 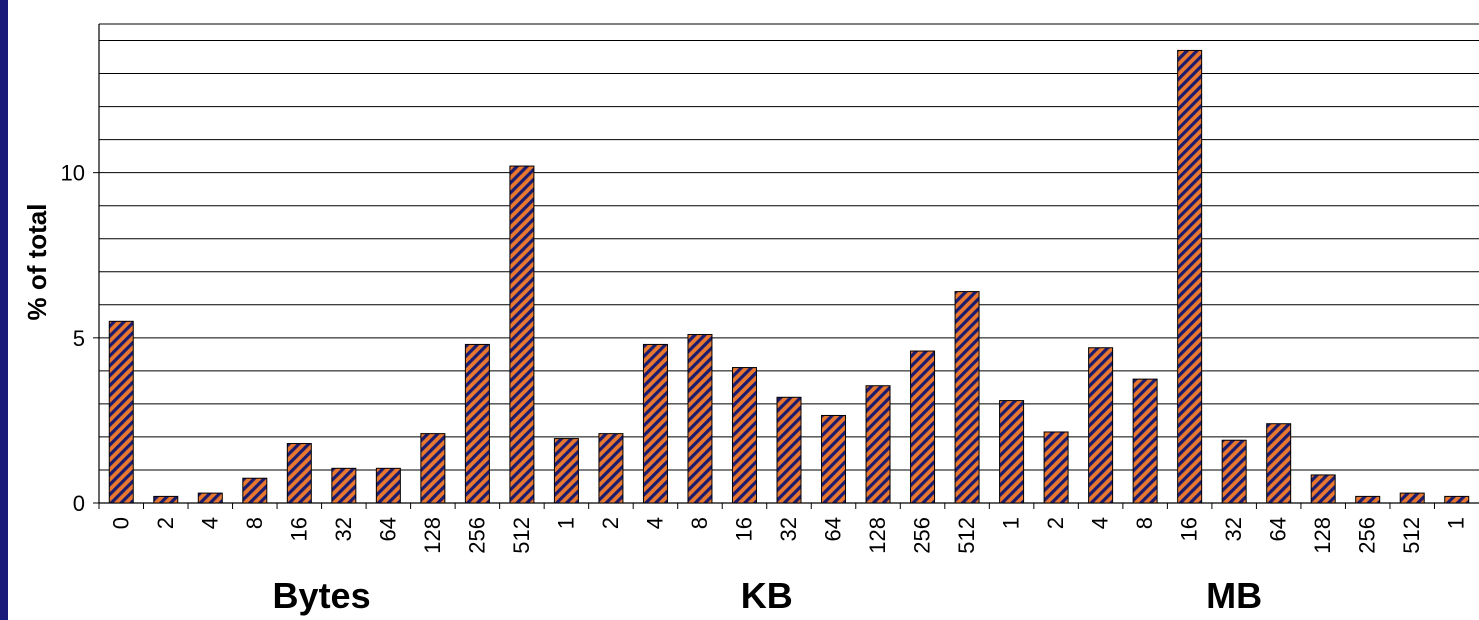 What do you see at coordinates (73, 173) in the screenshot?
I see `y-tick-label: 10` at bounding box center [73, 173].